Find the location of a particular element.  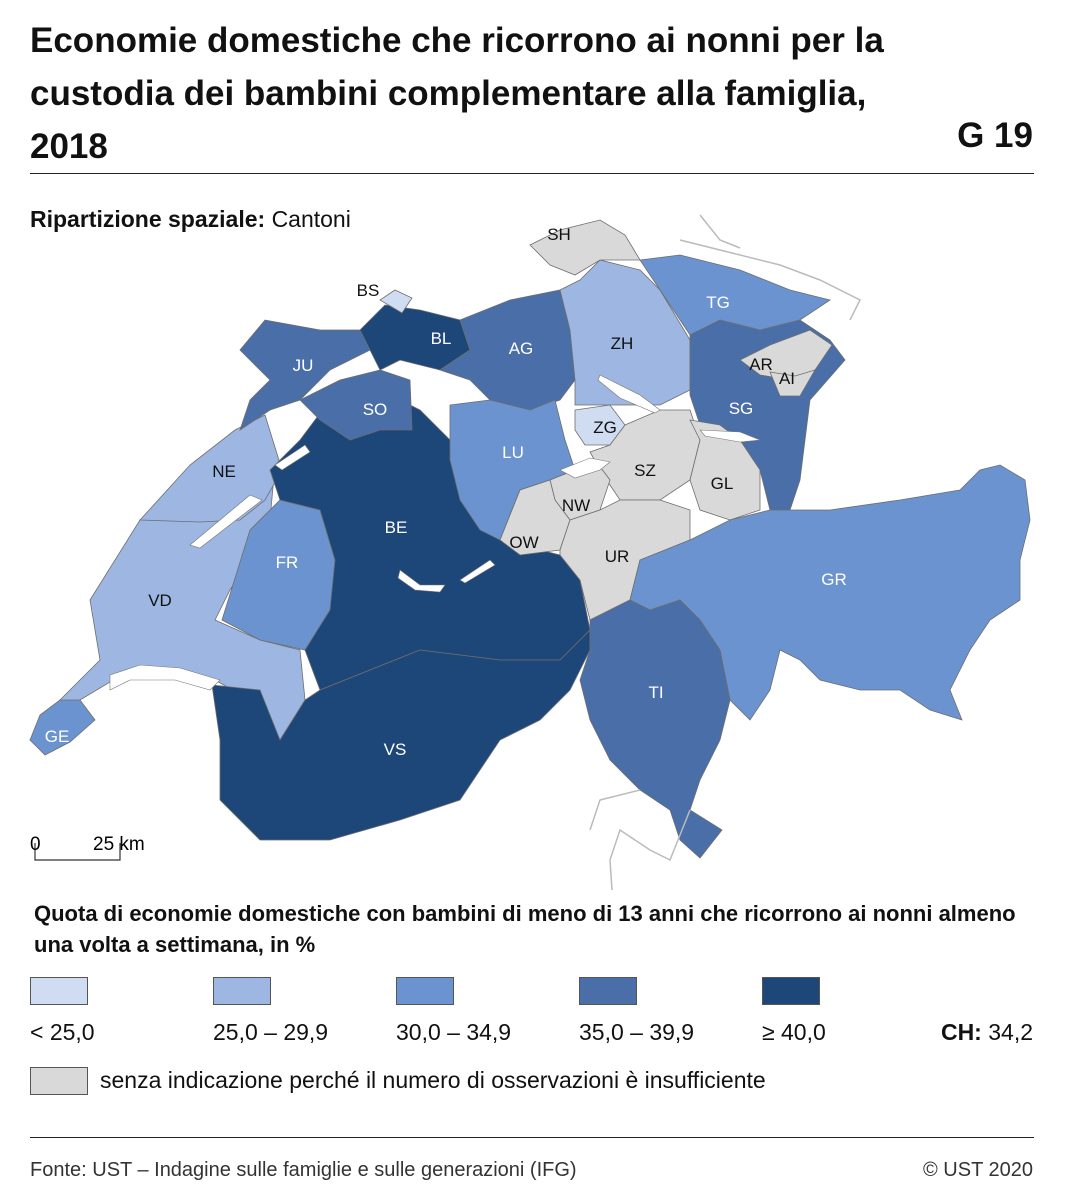

canton-label: GR is located at coordinates (834, 579).